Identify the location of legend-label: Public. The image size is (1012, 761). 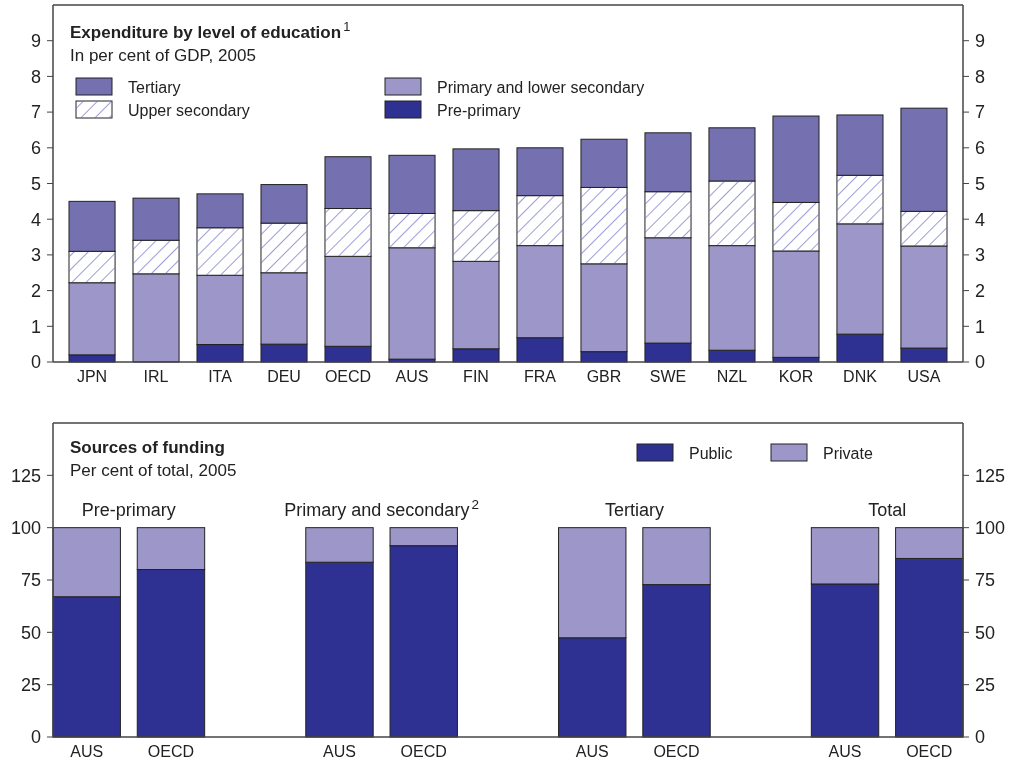
(711, 453).